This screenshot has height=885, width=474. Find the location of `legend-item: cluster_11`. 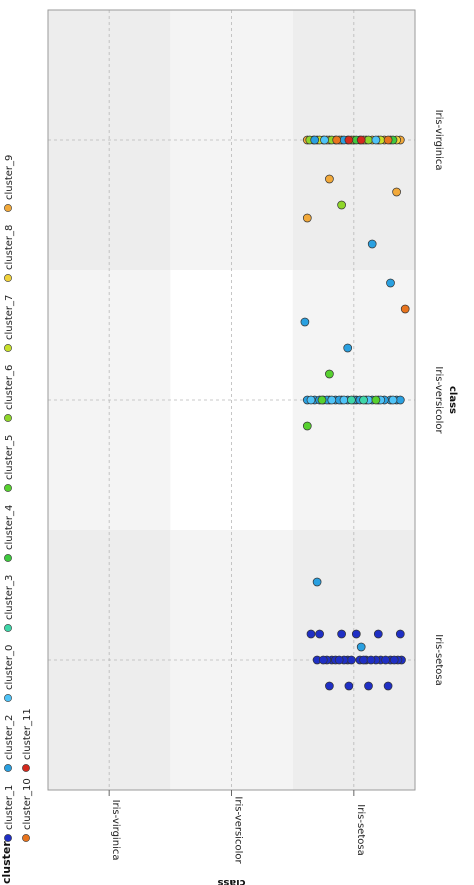

legend-item: cluster_11 is located at coordinates (27, 740).